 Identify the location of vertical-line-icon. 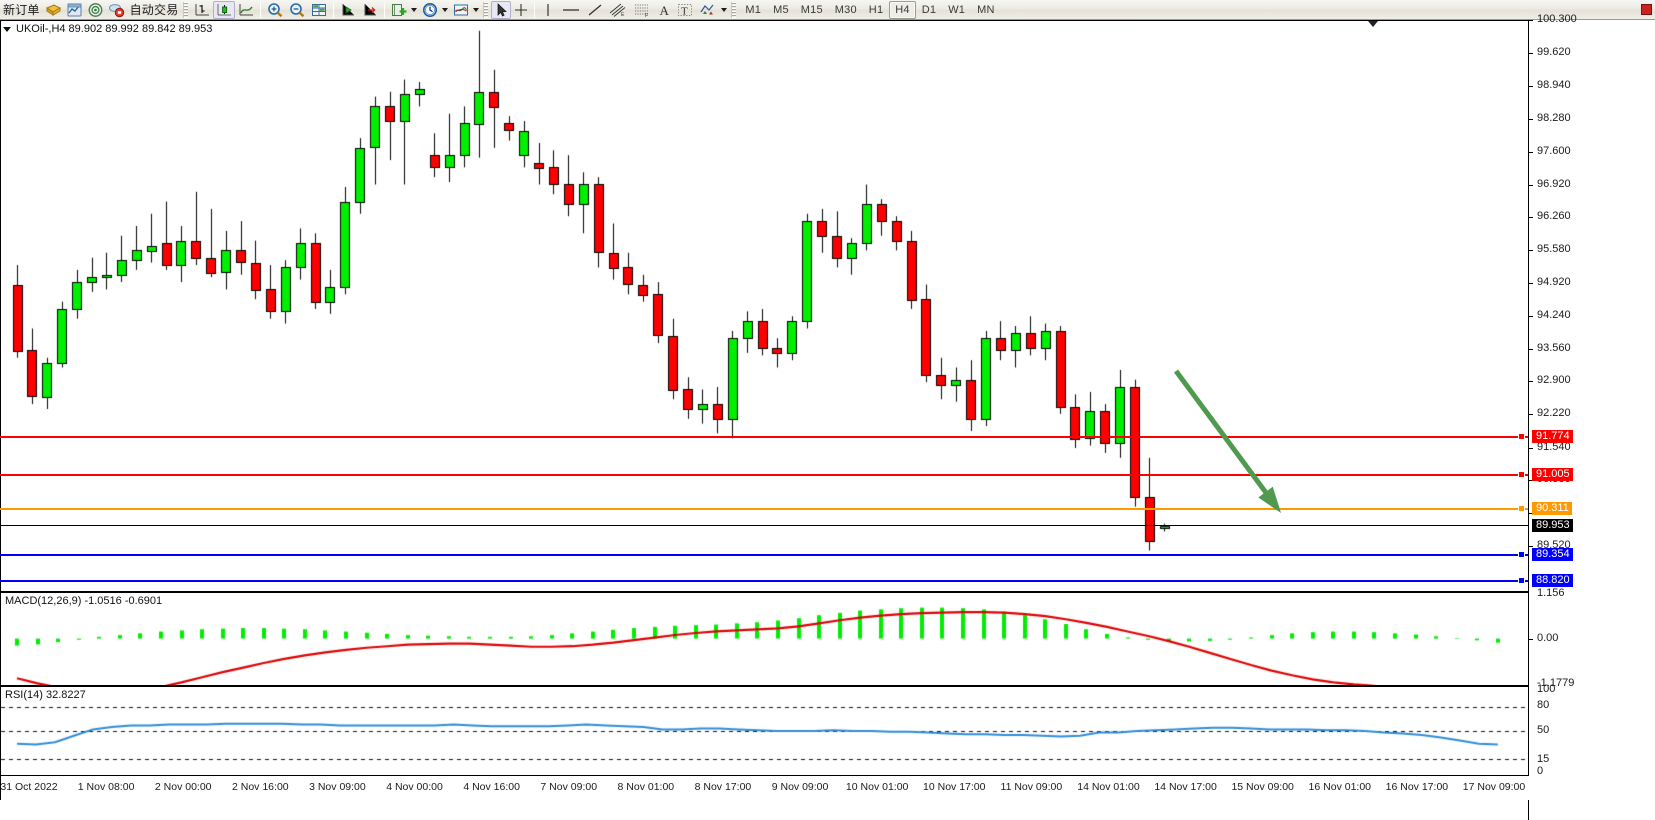
(548, 10).